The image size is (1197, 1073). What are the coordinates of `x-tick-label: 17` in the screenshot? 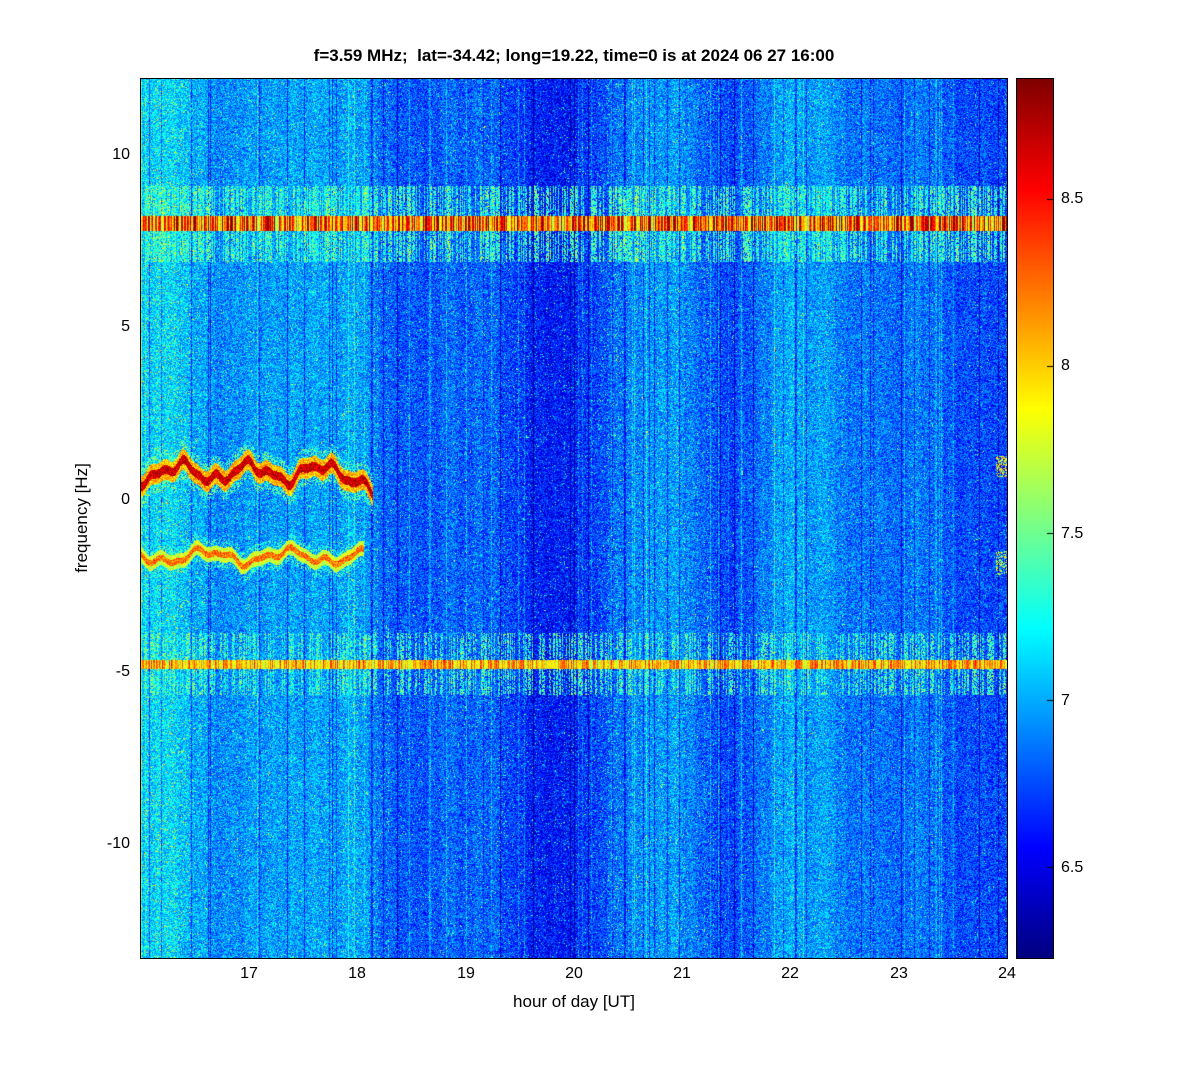 It's located at (249, 973).